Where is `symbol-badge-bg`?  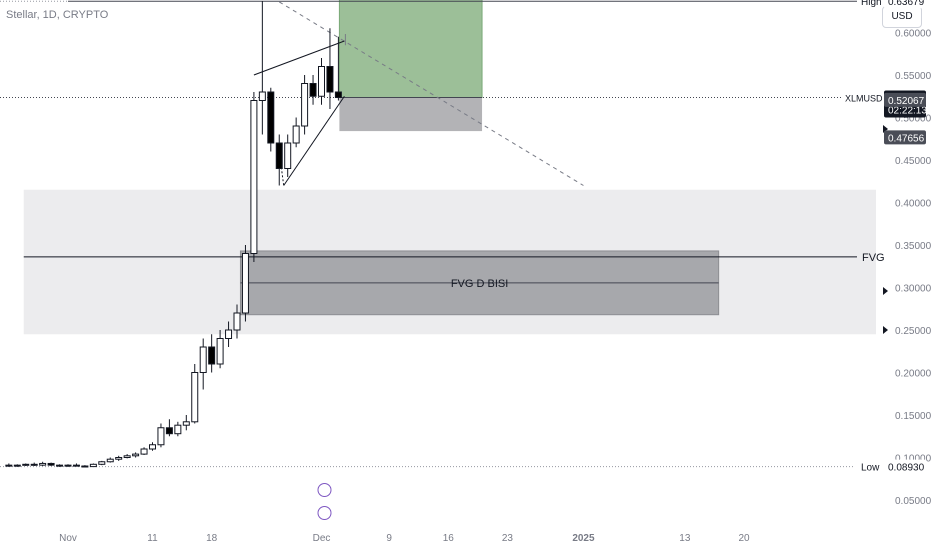 symbol-badge-bg is located at coordinates (862, 98).